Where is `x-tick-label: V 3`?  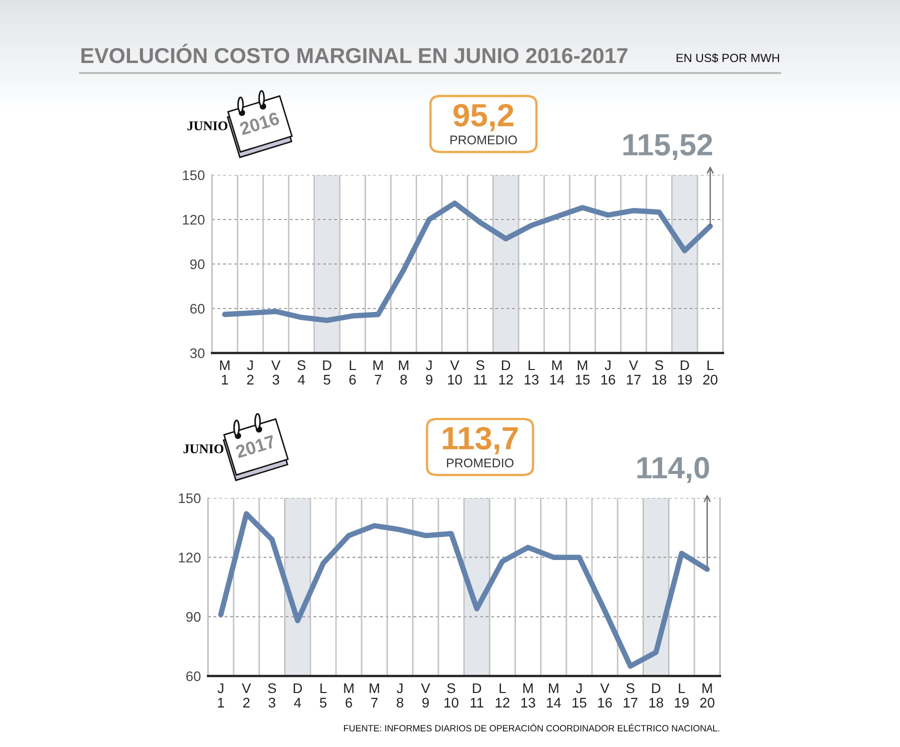
x-tick-label: V 3 is located at coordinates (275, 372).